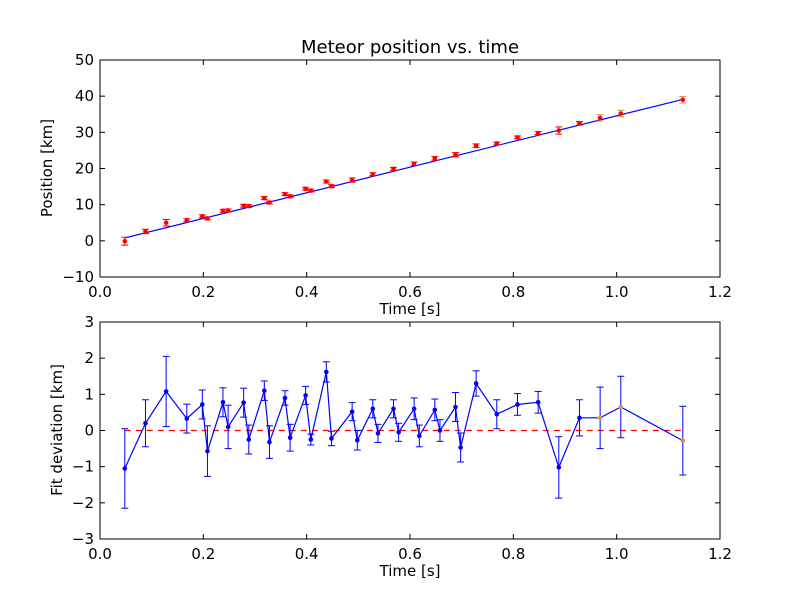 The image size is (800, 600). I want to click on y-tick-label: 50, so click(84, 60).